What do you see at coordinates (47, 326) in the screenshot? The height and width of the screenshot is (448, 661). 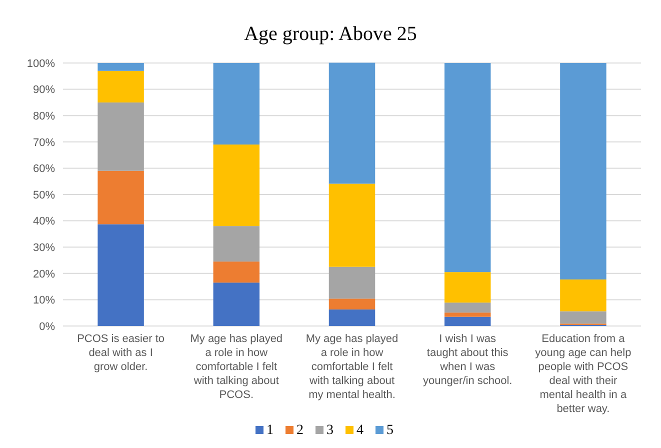 I see `y-tick-label: 0%` at bounding box center [47, 326].